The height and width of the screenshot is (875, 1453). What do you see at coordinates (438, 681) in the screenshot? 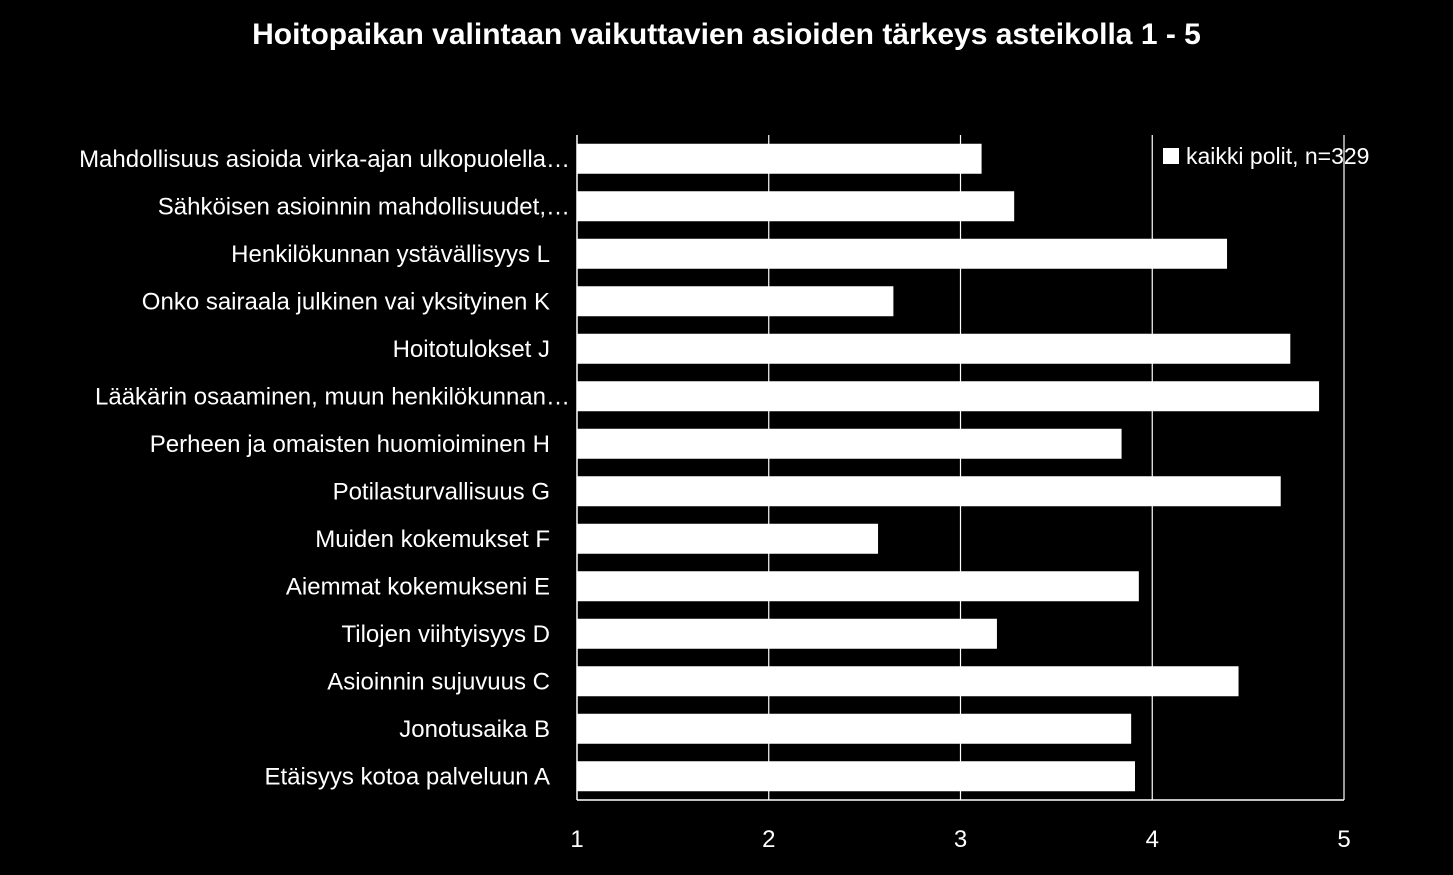
I see `category-label: Asioinnin sujuvuus C` at bounding box center [438, 681].